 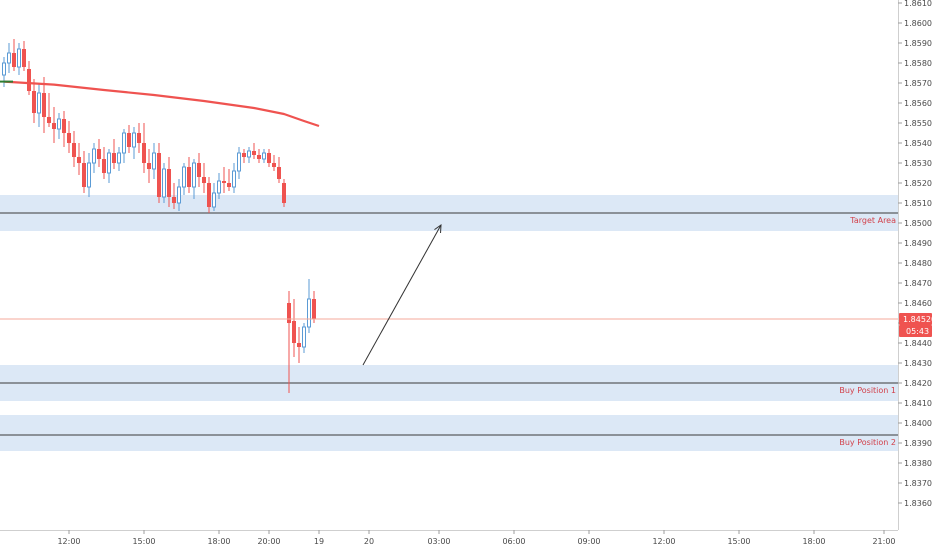 I want to click on price-tick-label: 1.83900, so click(x=918, y=443).